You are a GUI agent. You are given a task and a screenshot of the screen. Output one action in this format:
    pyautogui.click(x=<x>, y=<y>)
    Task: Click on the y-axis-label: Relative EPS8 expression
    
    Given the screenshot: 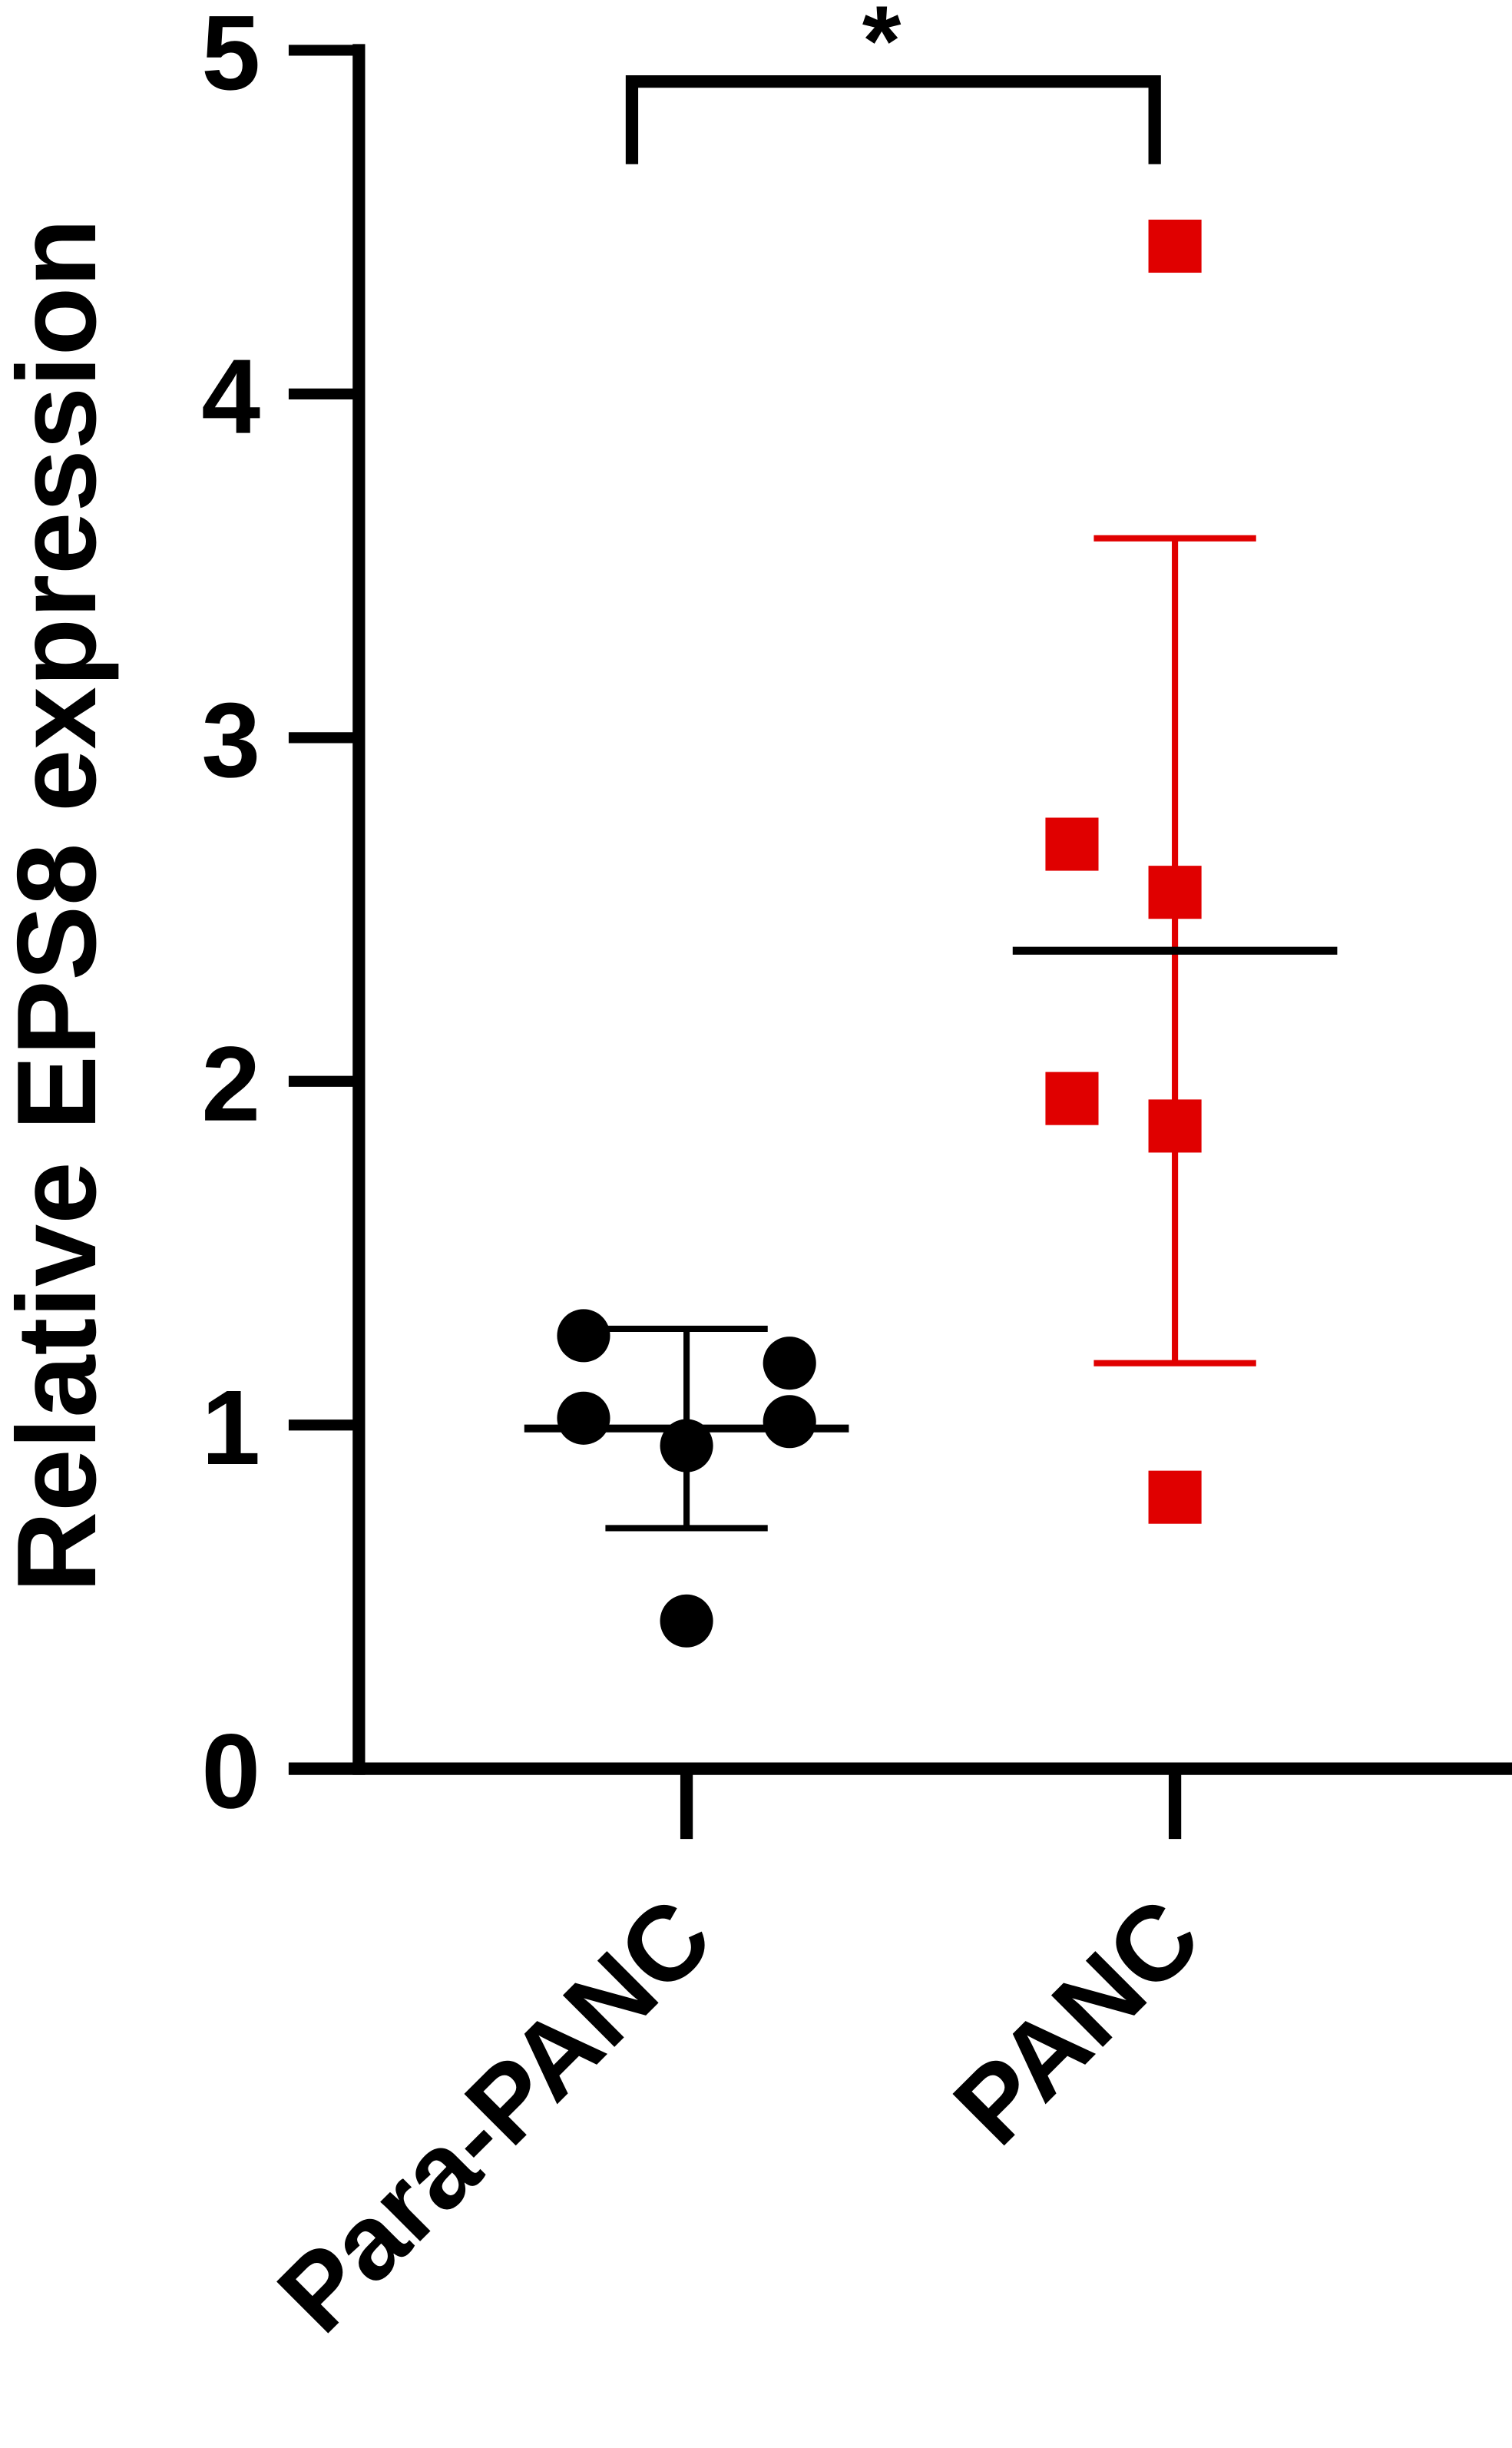 What is the action you would take?
    pyautogui.click(x=60, y=905)
    